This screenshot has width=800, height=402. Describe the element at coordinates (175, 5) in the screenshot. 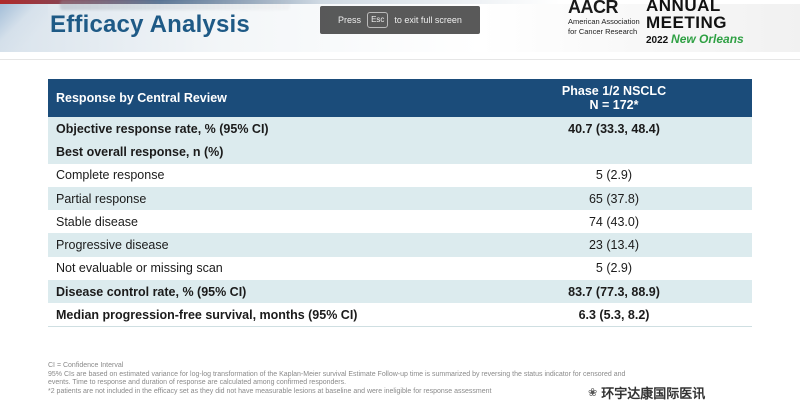

I see `header-subtitle-blurred` at that location.